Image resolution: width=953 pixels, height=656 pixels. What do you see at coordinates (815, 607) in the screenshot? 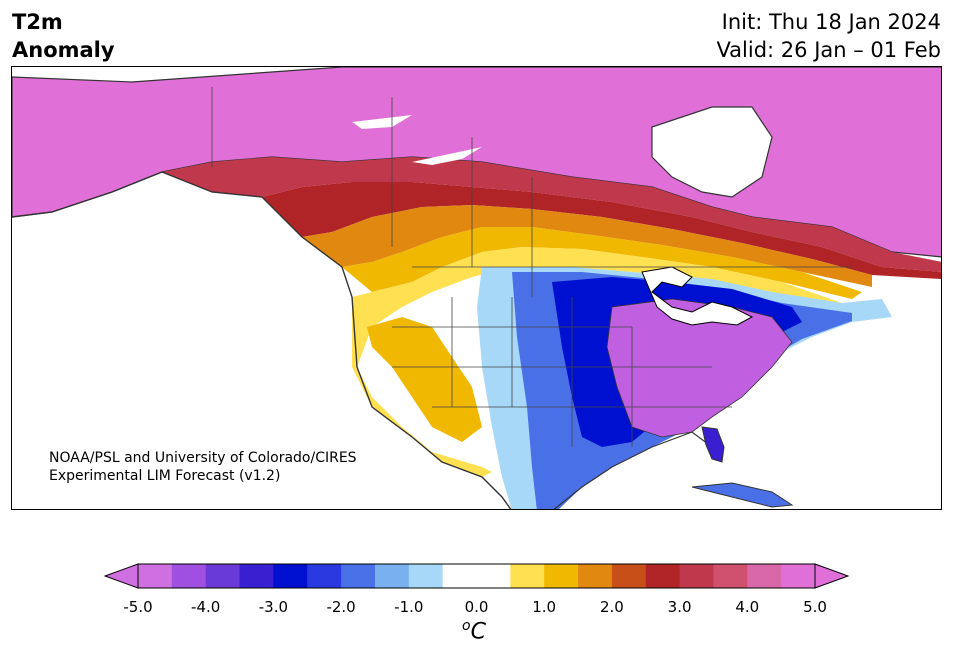
I see `colorbar-tick-label: 5.0` at bounding box center [815, 607].